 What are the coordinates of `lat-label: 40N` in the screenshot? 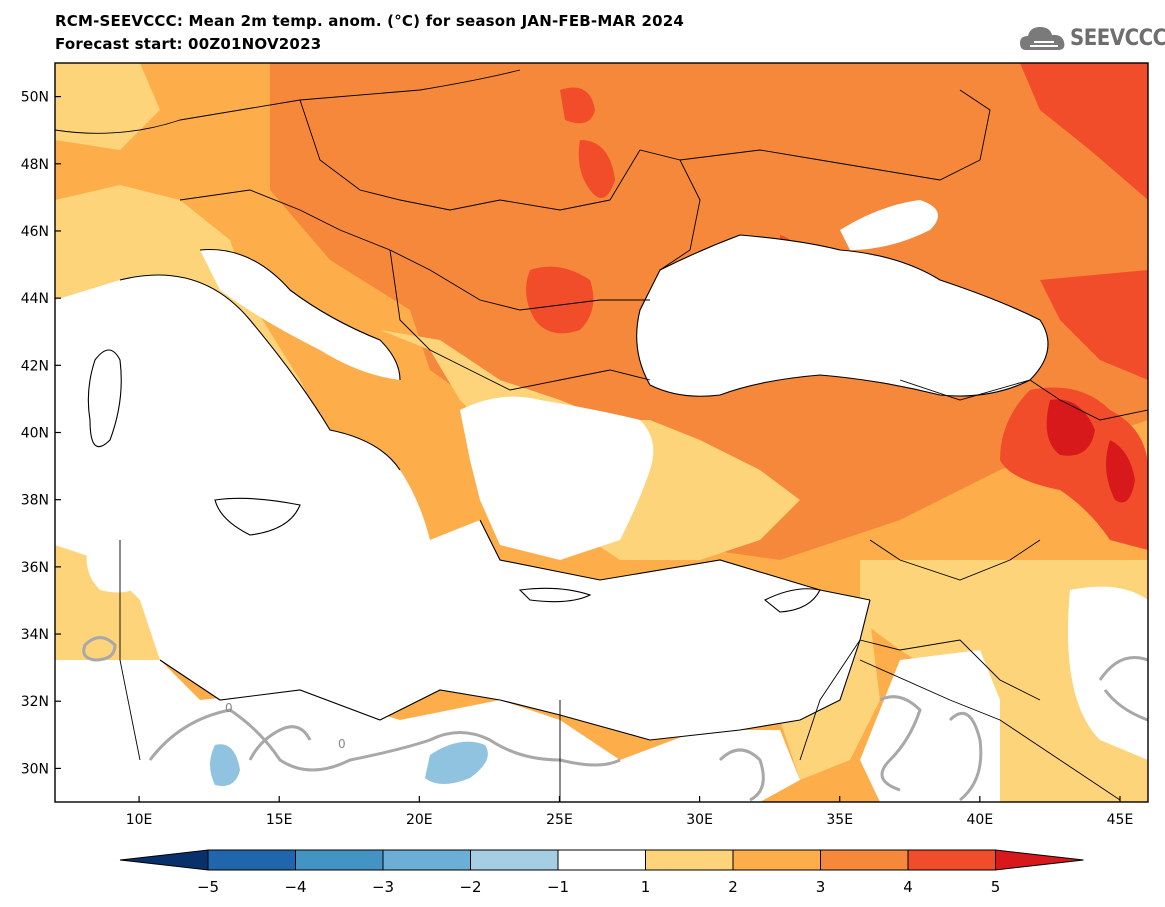 It's located at (35, 434).